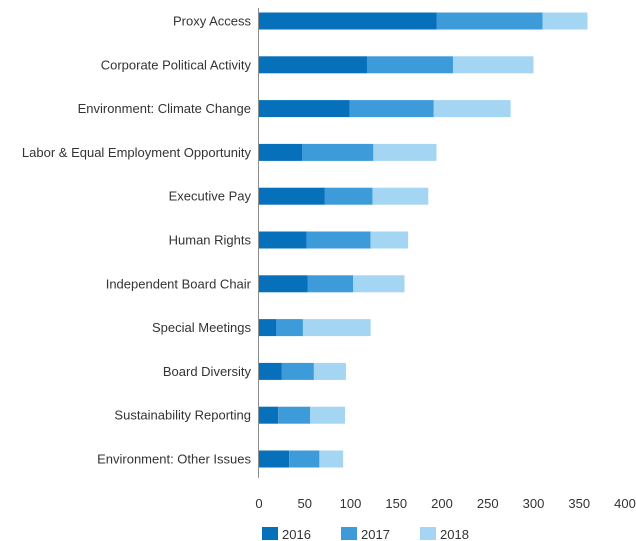  I want to click on category-label: Independent Board Chair, so click(179, 283).